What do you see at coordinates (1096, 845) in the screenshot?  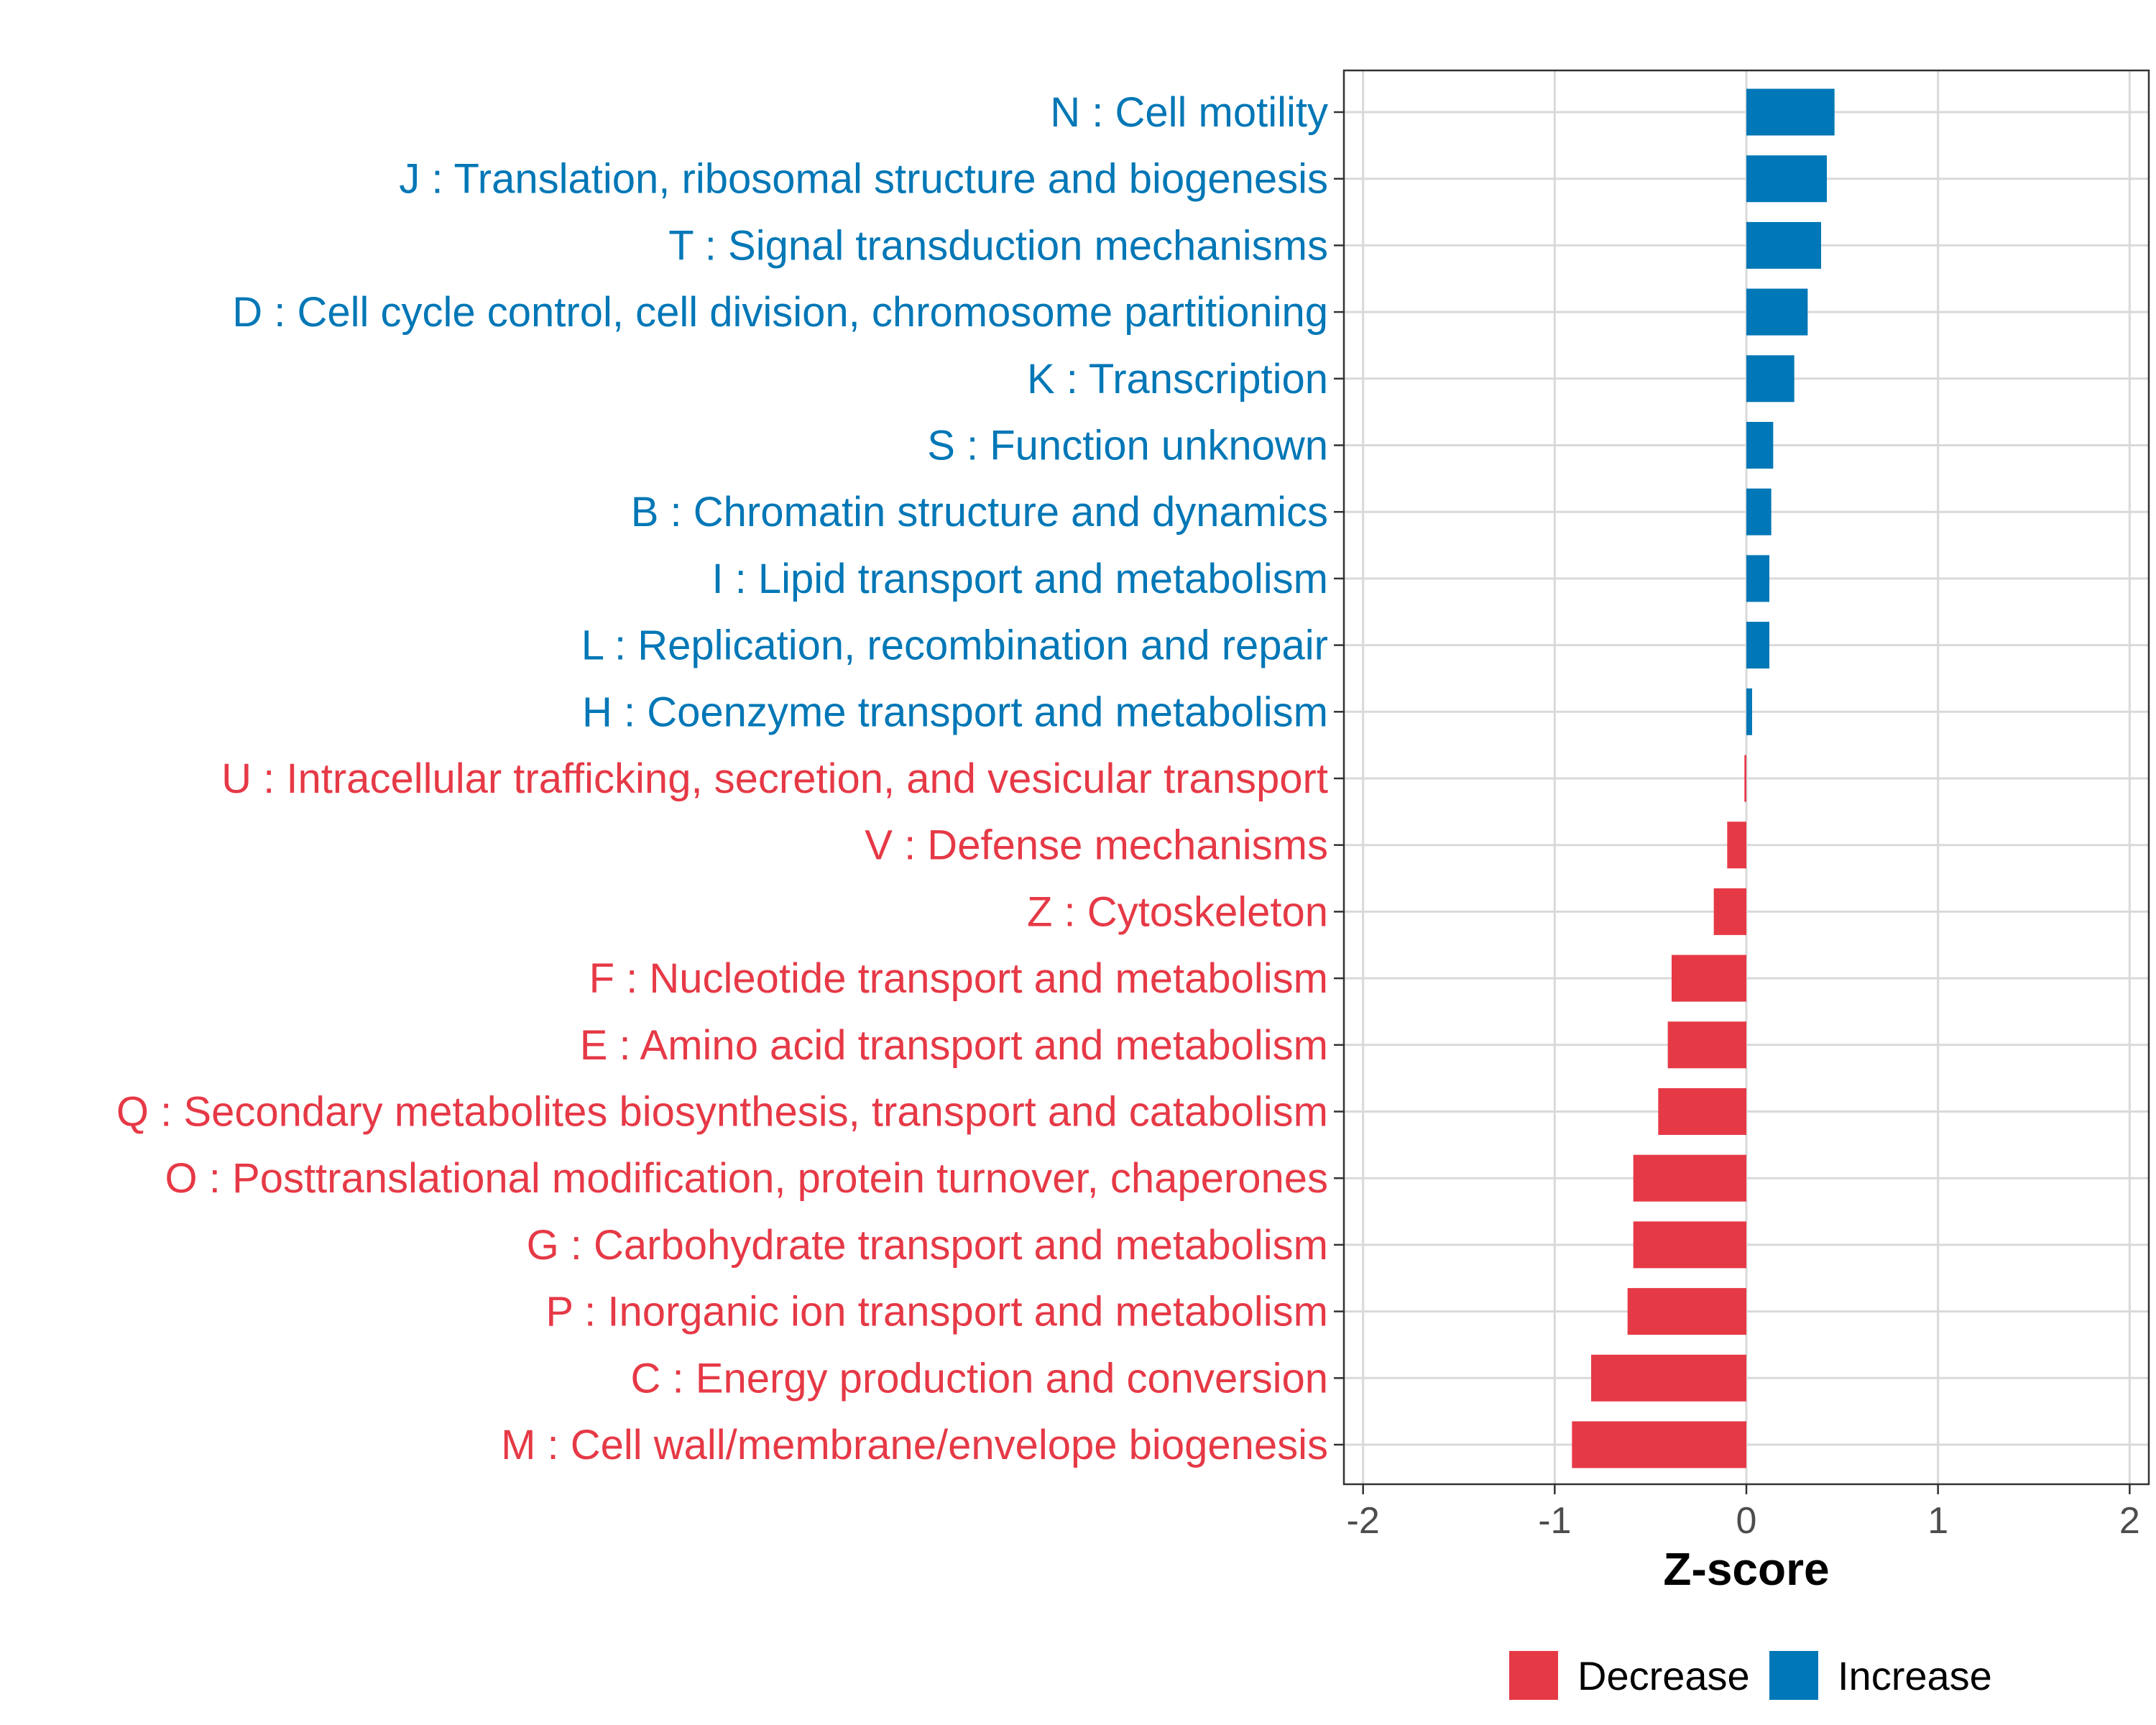 I see `category-label: V : Defense mechanisms` at bounding box center [1096, 845].